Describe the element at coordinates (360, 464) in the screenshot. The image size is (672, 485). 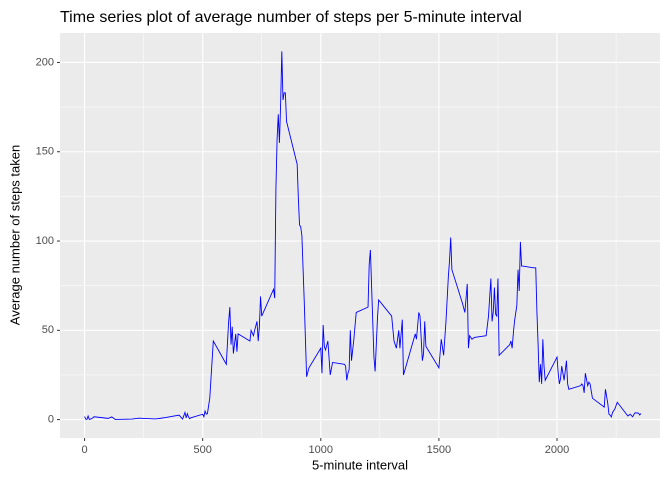
I see `x-axis-label: 5-minute interval` at that location.